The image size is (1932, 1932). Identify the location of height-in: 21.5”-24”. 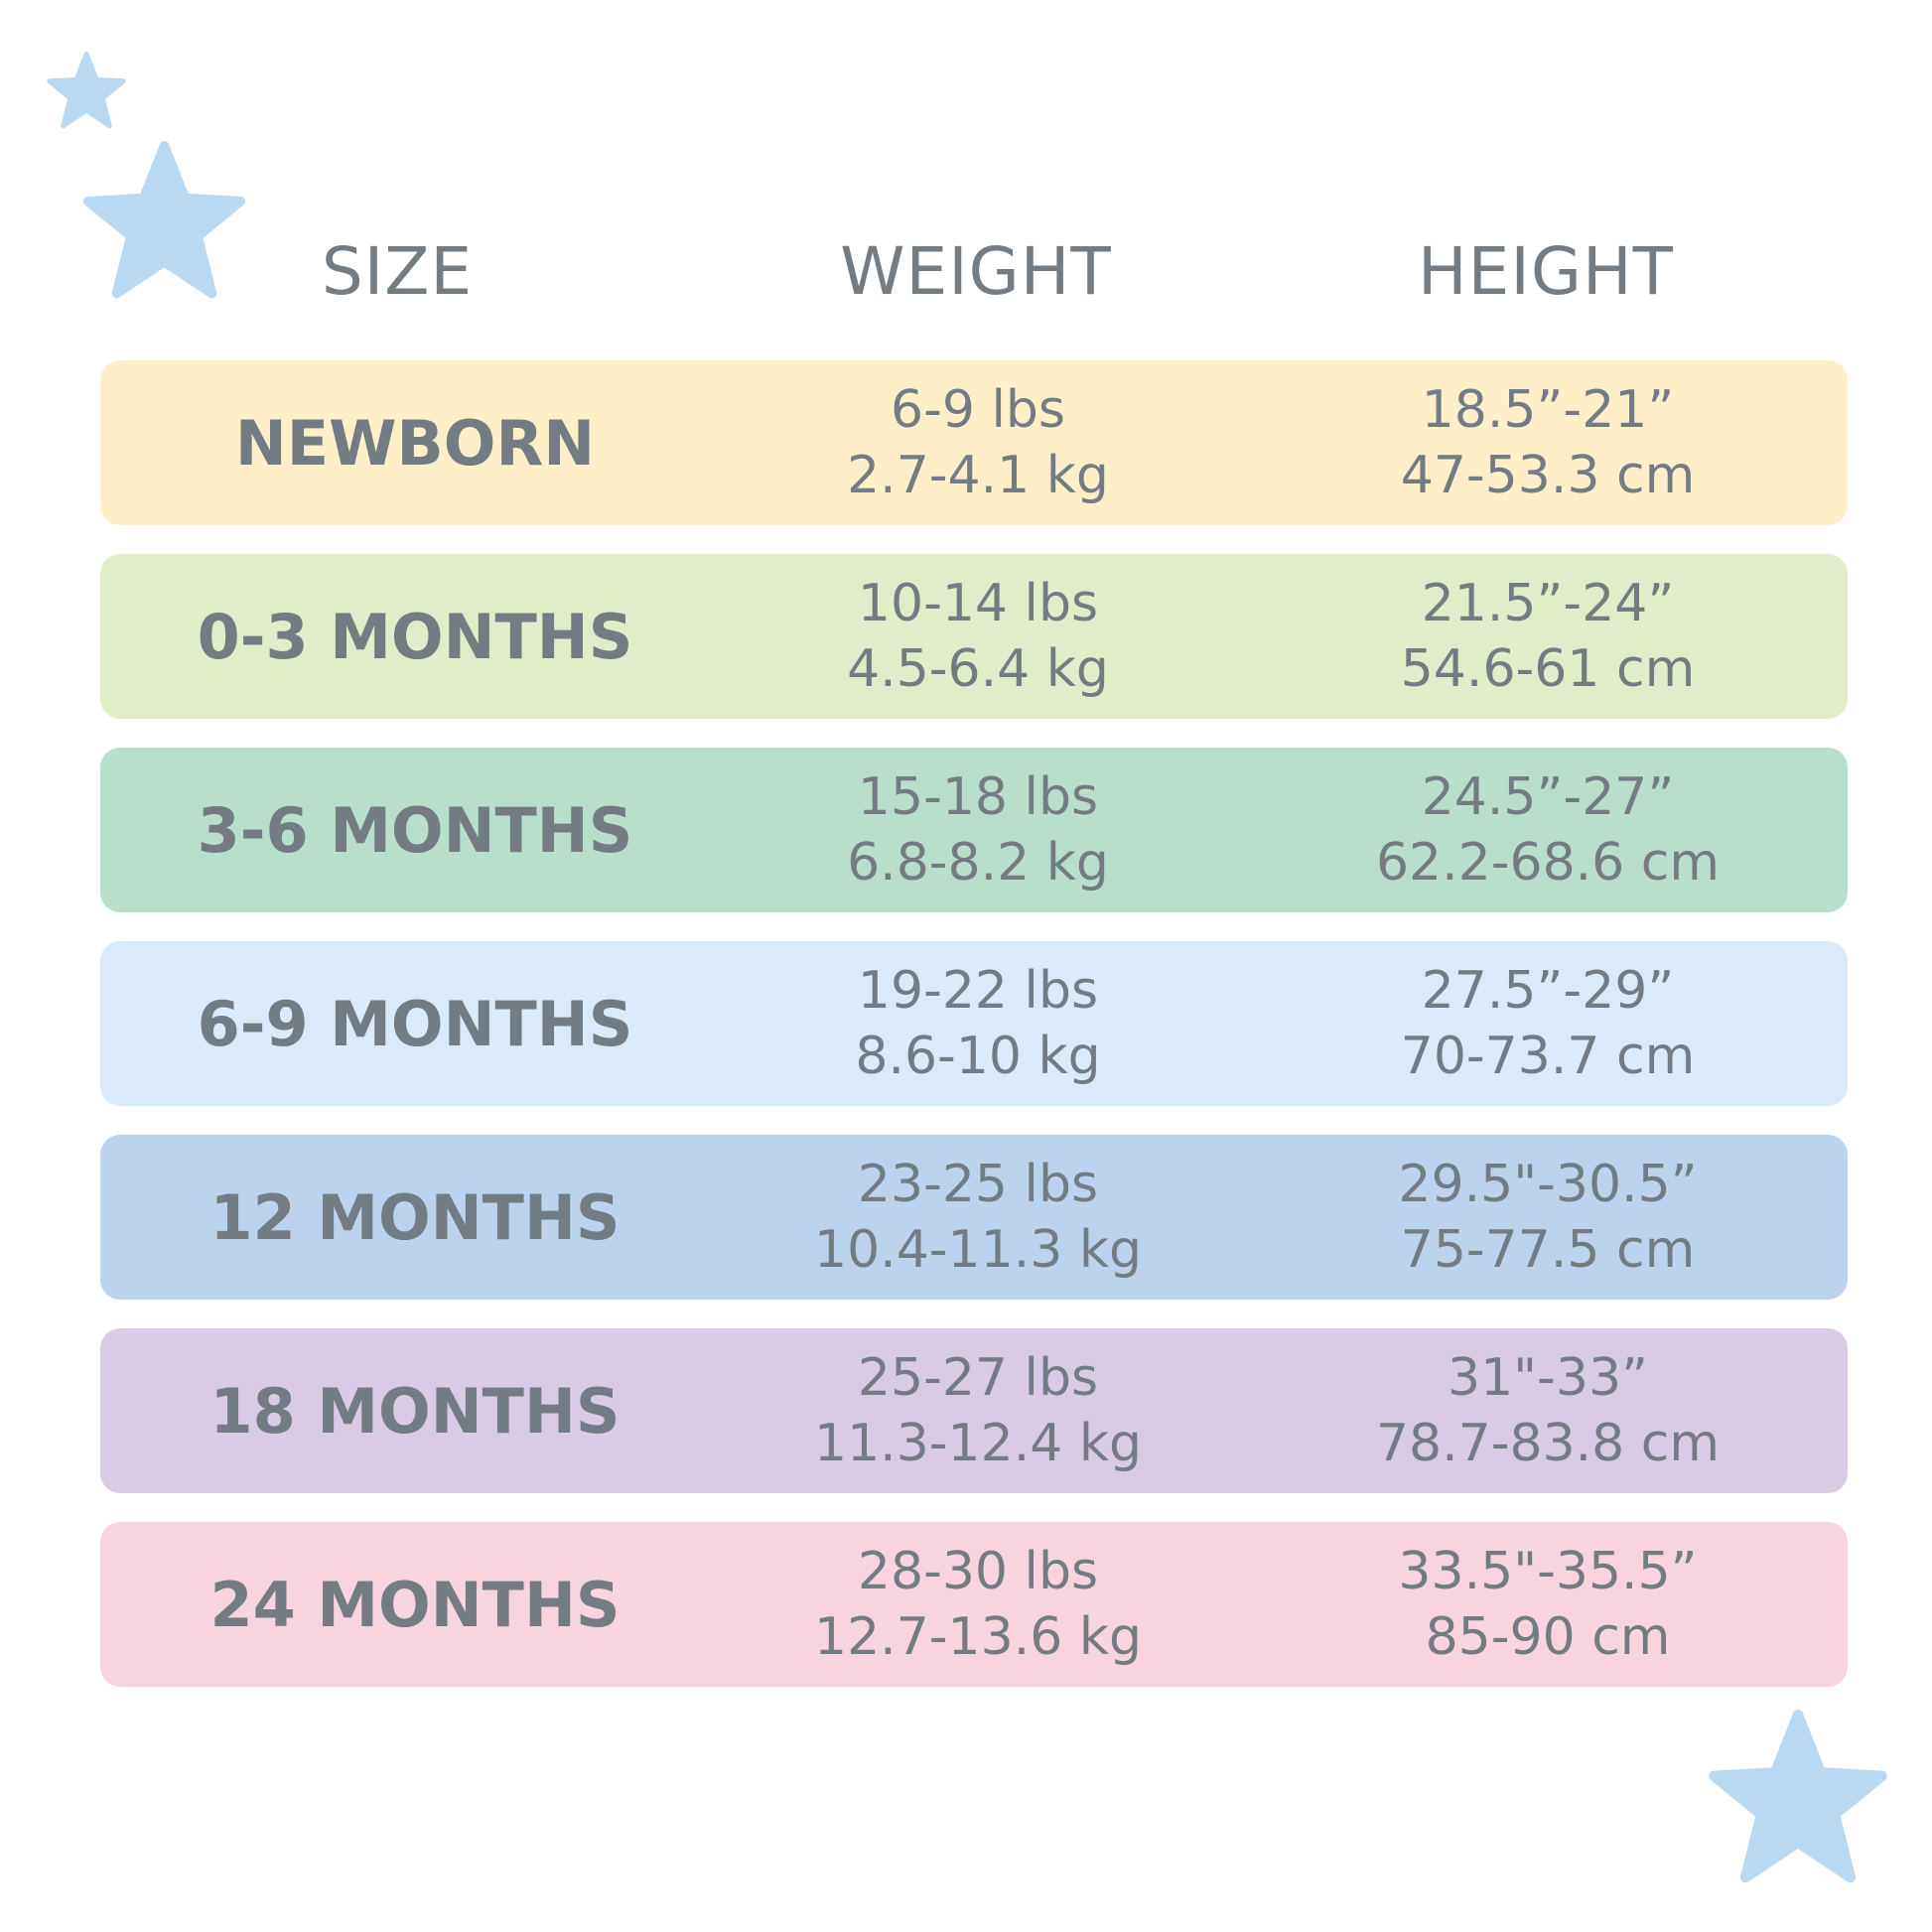
(1548, 603).